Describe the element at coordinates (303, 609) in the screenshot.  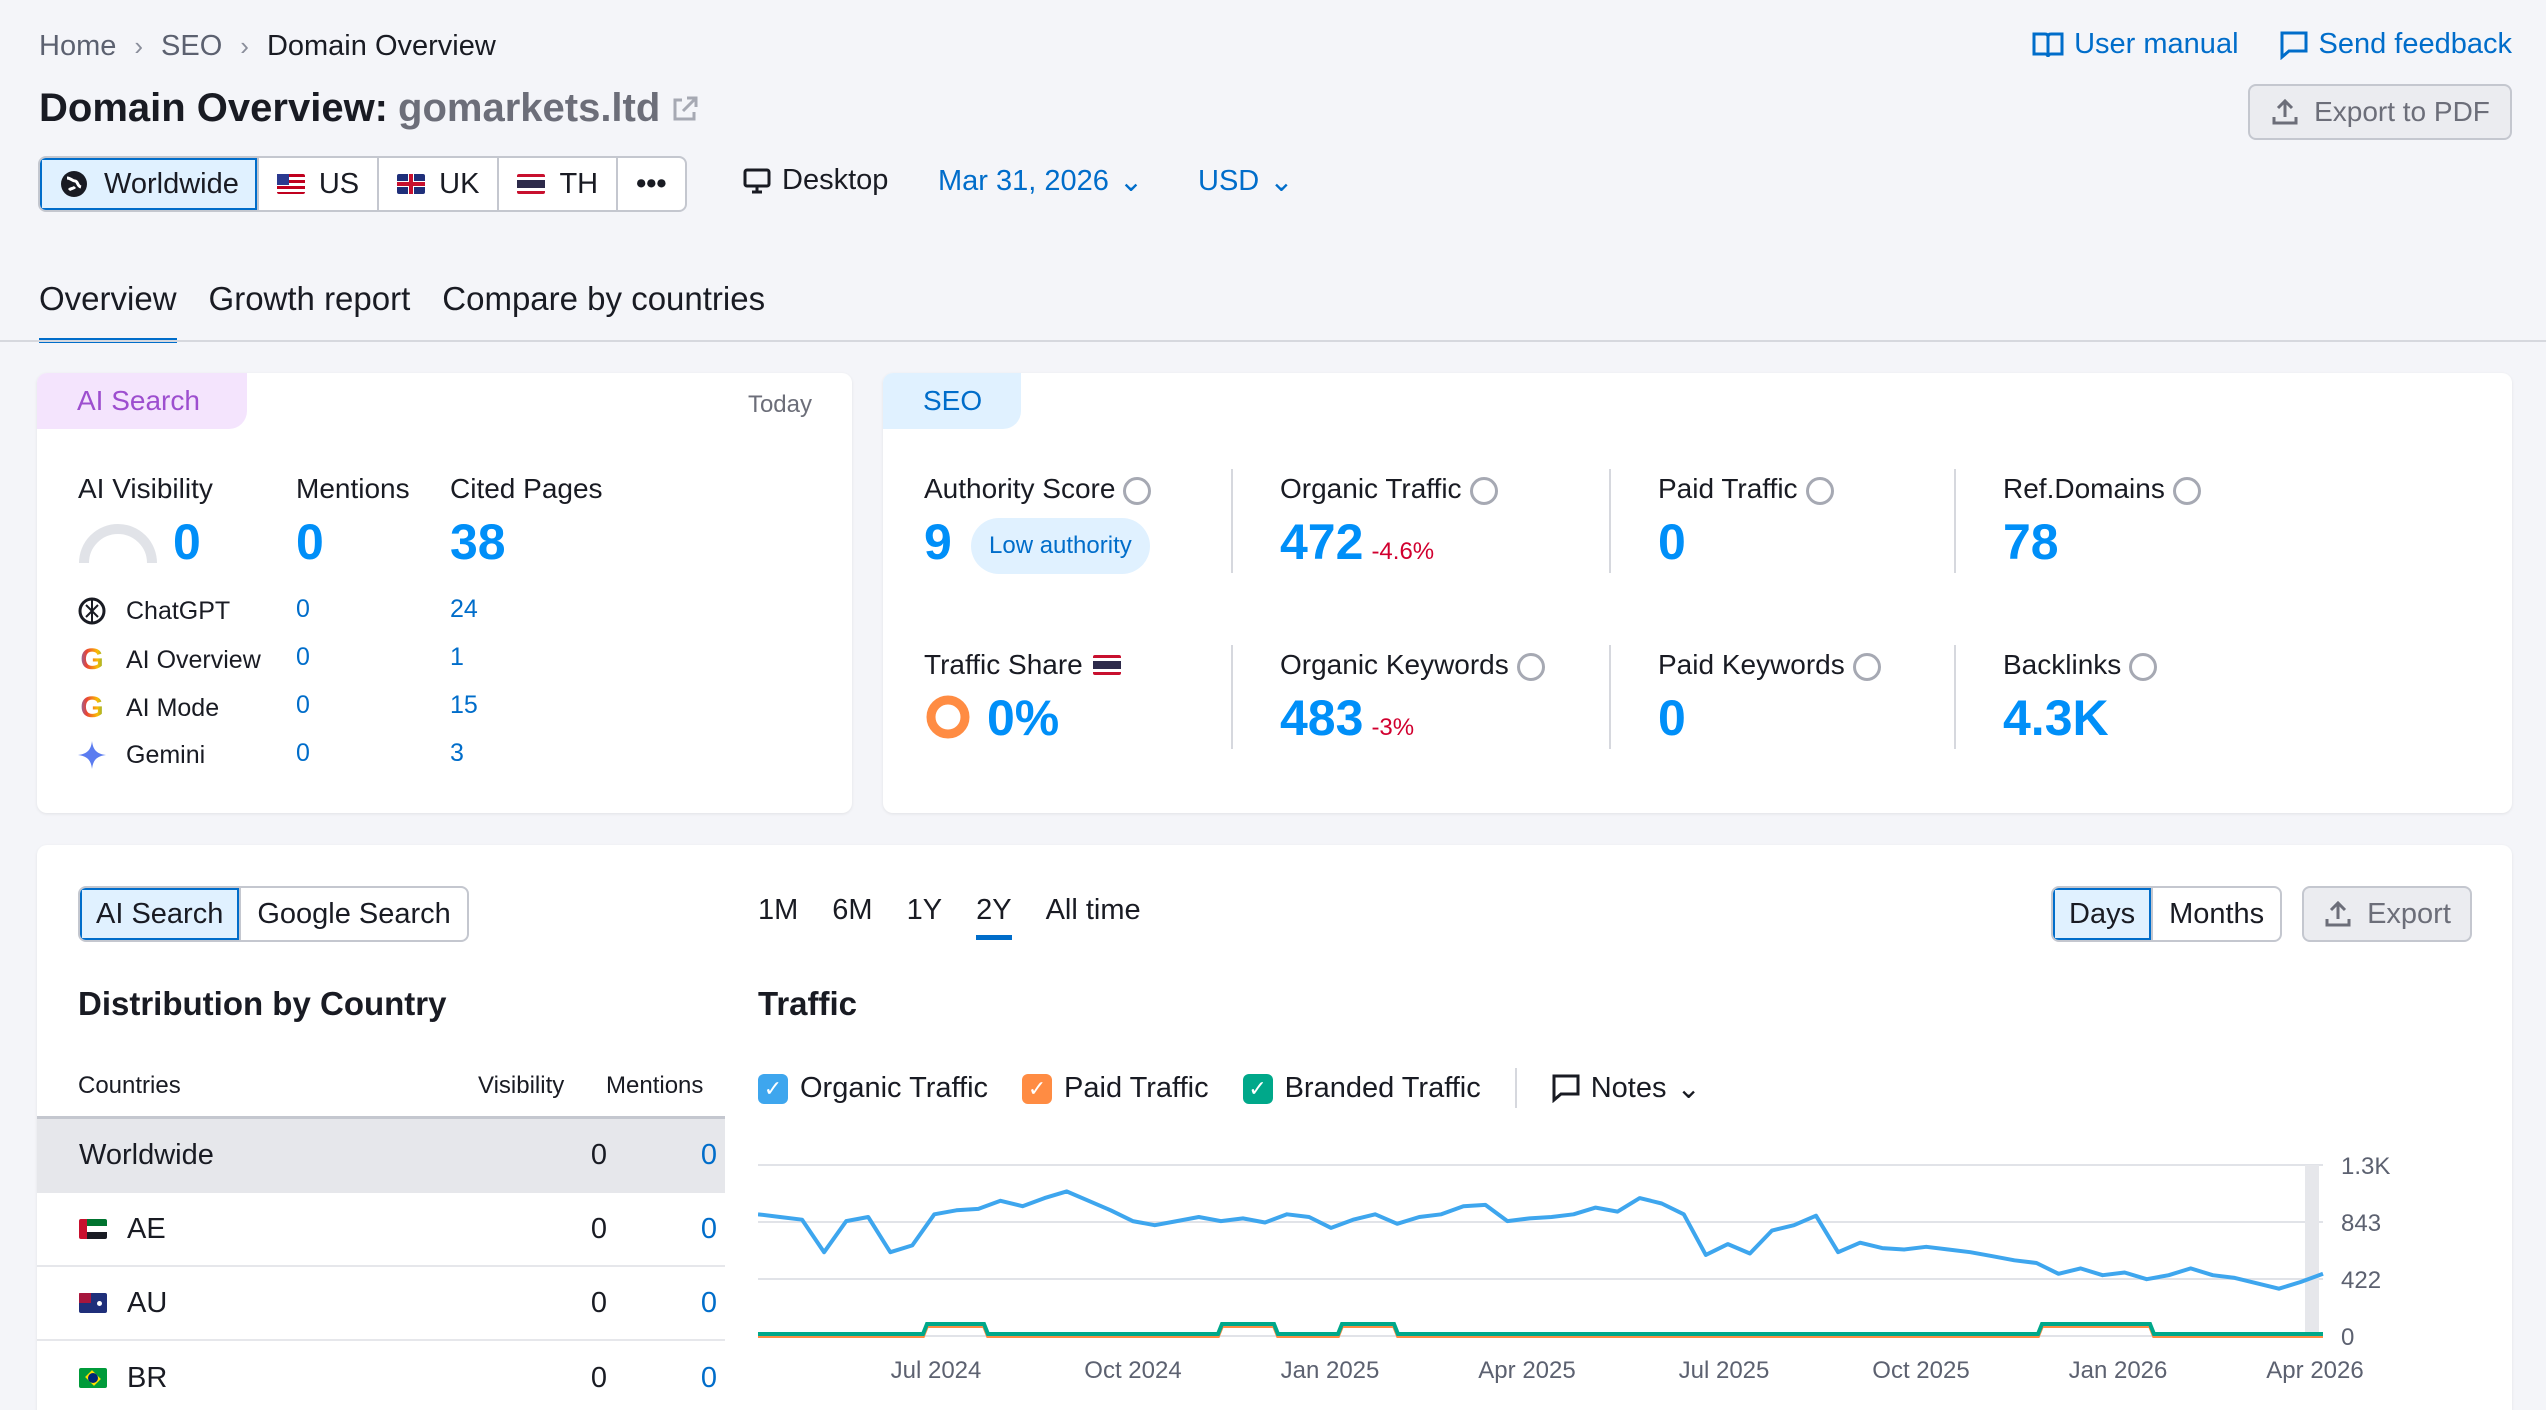
I see `chatgpt-mentions: 0` at that location.